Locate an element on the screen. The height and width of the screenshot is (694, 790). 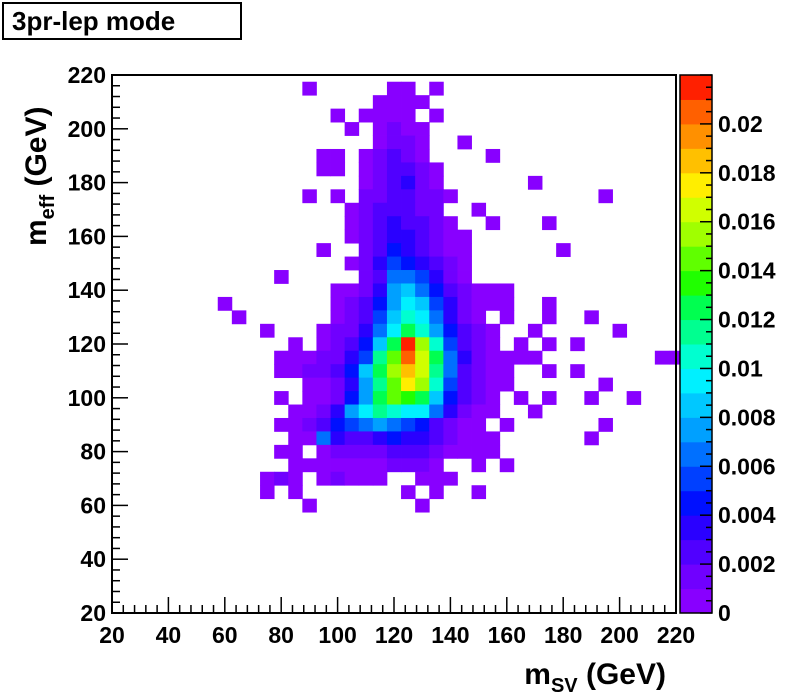
y-tick-label: 120 is located at coordinates (87, 344).